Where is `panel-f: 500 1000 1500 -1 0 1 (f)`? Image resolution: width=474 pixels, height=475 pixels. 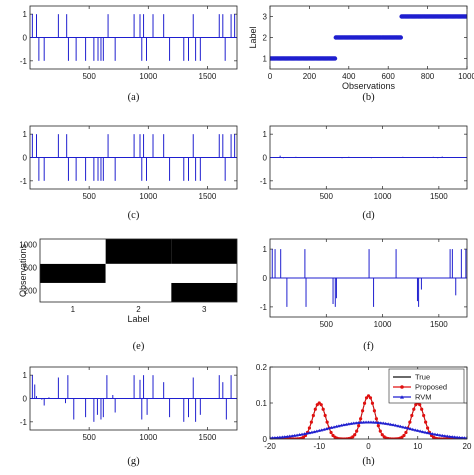
panel-f: 500 1000 1500 -1 0 1 (f) is located at coordinates (364, 295).